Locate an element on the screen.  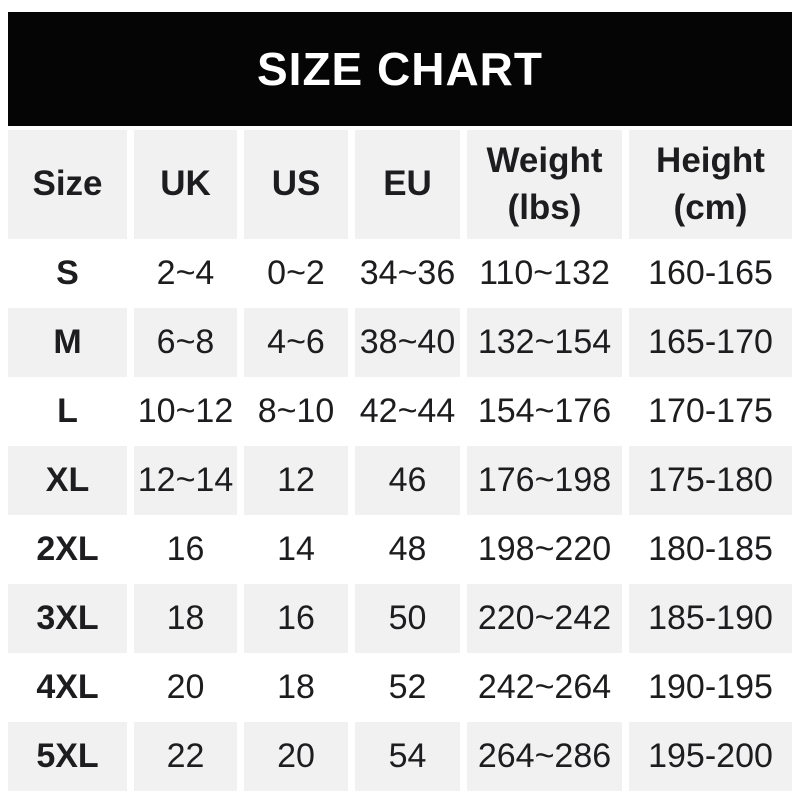
uk-value: 2~4 is located at coordinates (185, 273).